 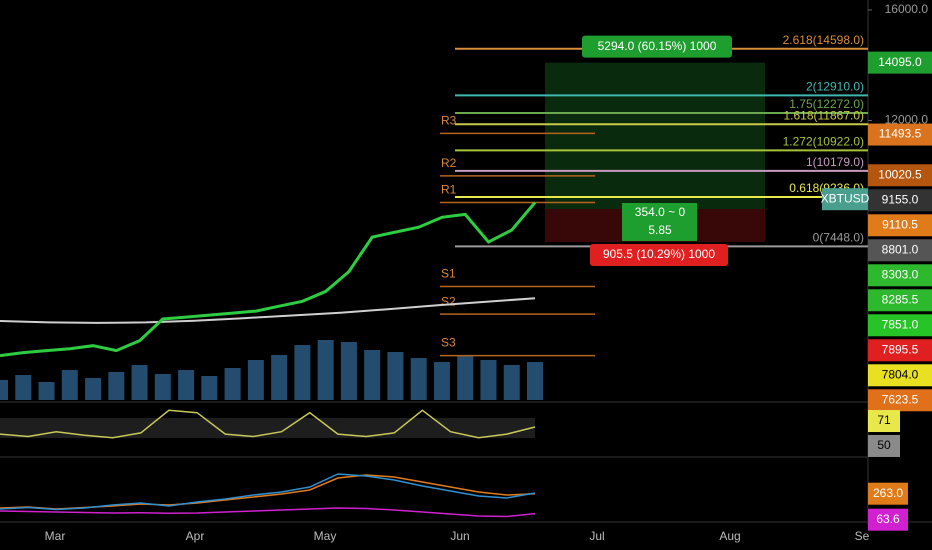 I want to click on x-tick-label: Mar, so click(x=55, y=536).